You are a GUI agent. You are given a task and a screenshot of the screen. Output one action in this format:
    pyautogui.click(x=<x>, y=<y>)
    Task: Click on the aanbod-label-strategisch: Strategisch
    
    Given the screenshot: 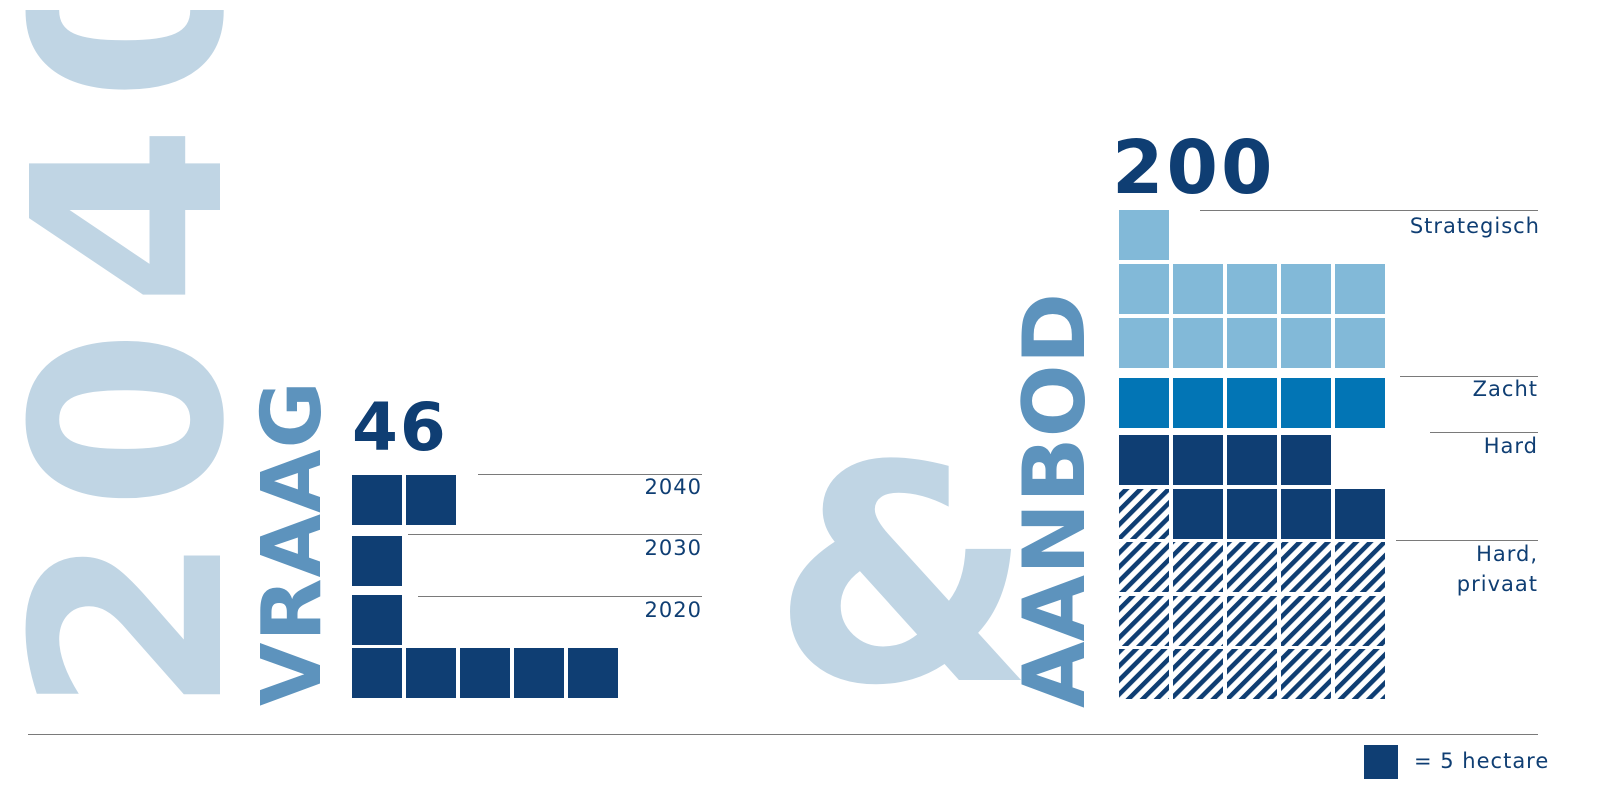 What is the action you would take?
    pyautogui.click(x=1474, y=226)
    